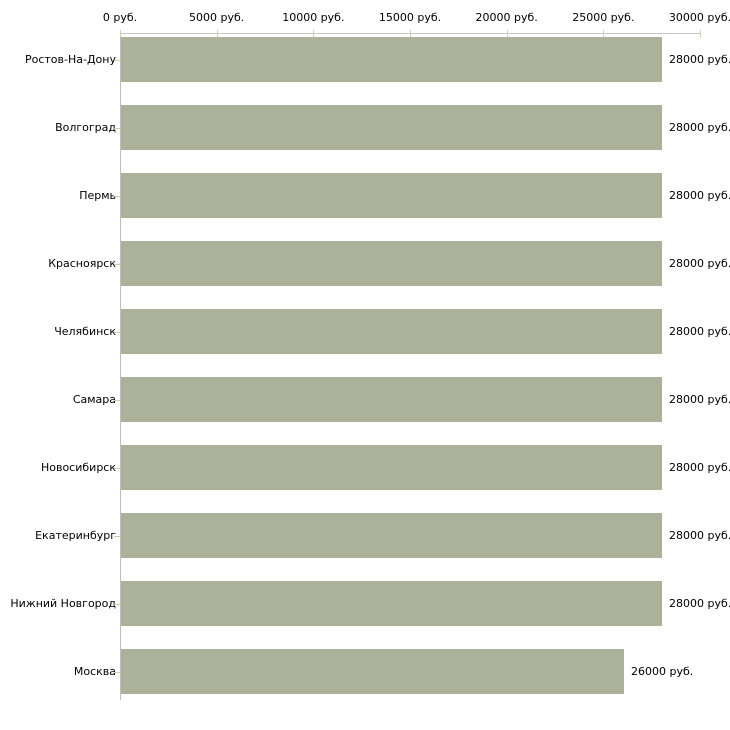 This screenshot has height=730, width=730. I want to click on category-label: Екатеринбург, so click(75, 535).